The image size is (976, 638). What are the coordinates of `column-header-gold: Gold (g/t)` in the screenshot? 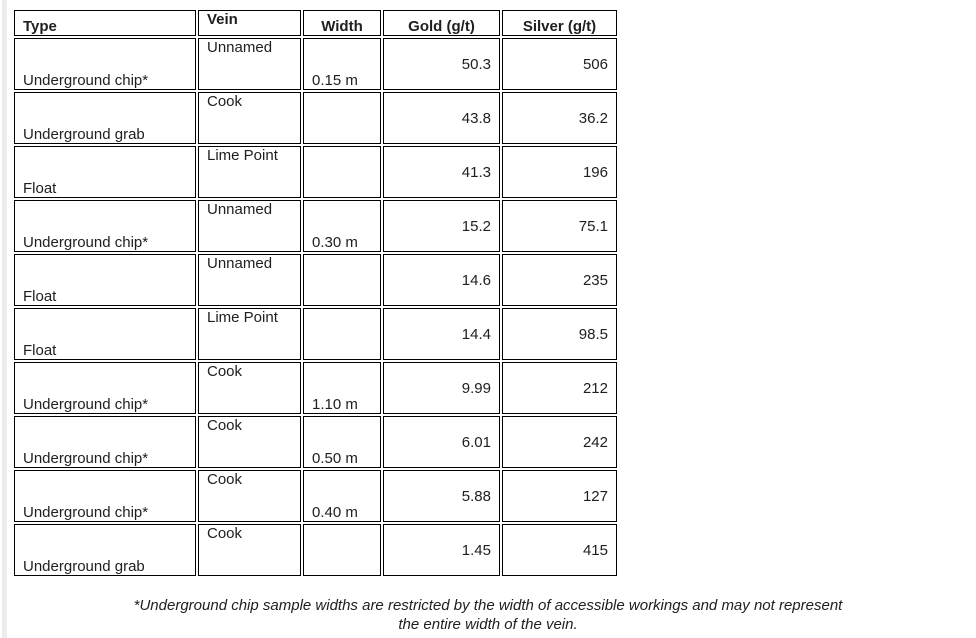 It's located at (441, 23).